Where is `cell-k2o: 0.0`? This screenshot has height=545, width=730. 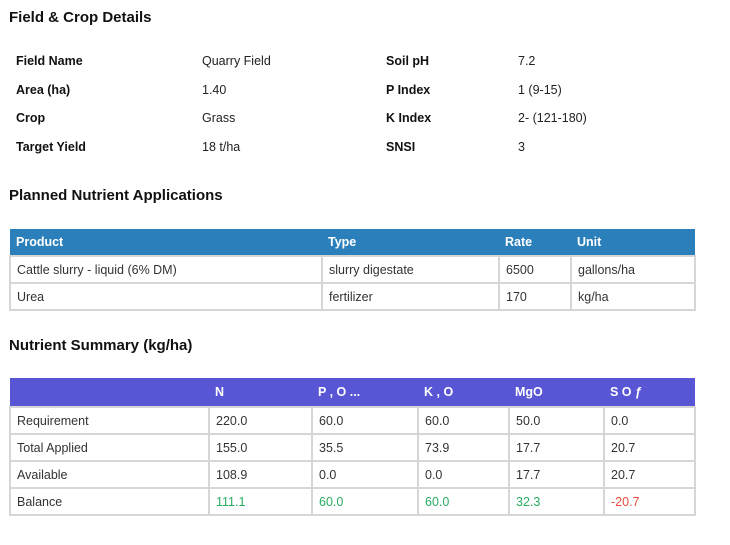
cell-k2o: 0.0 is located at coordinates (463, 474).